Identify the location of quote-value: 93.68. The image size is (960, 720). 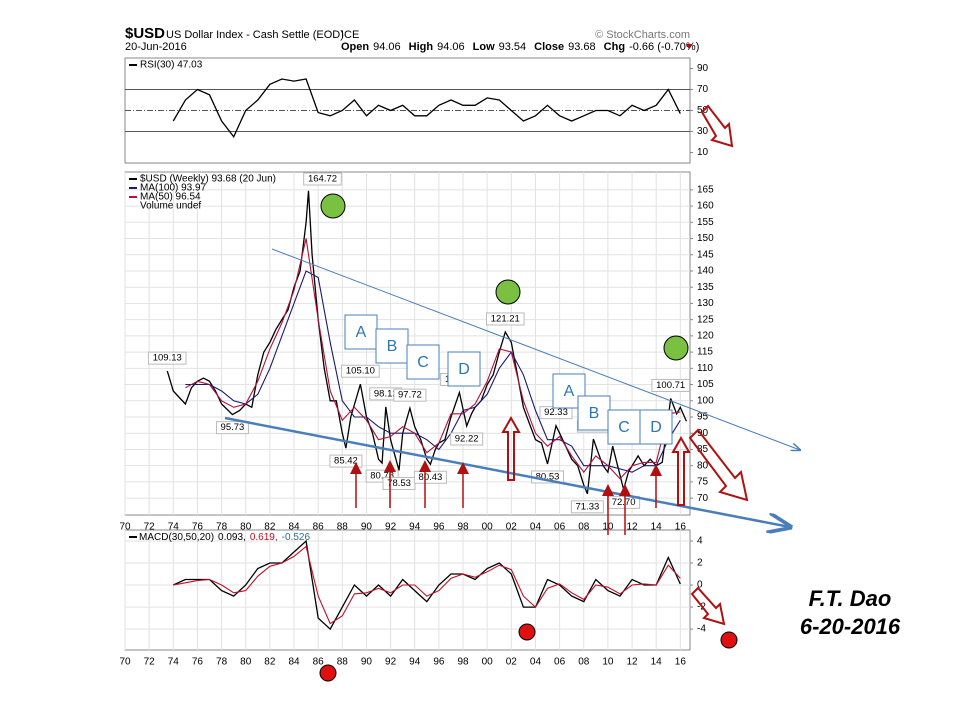
(582, 47).